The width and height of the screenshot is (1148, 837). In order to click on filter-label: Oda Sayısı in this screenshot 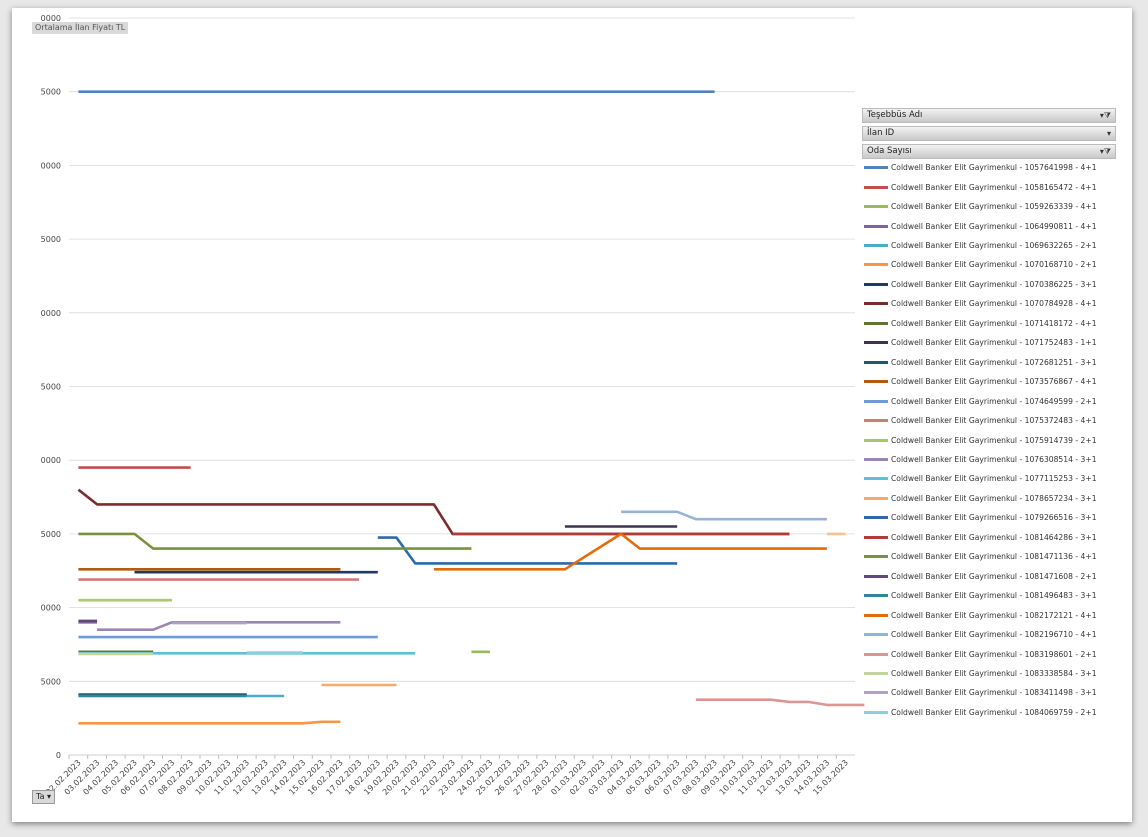, I will do `click(889, 151)`.